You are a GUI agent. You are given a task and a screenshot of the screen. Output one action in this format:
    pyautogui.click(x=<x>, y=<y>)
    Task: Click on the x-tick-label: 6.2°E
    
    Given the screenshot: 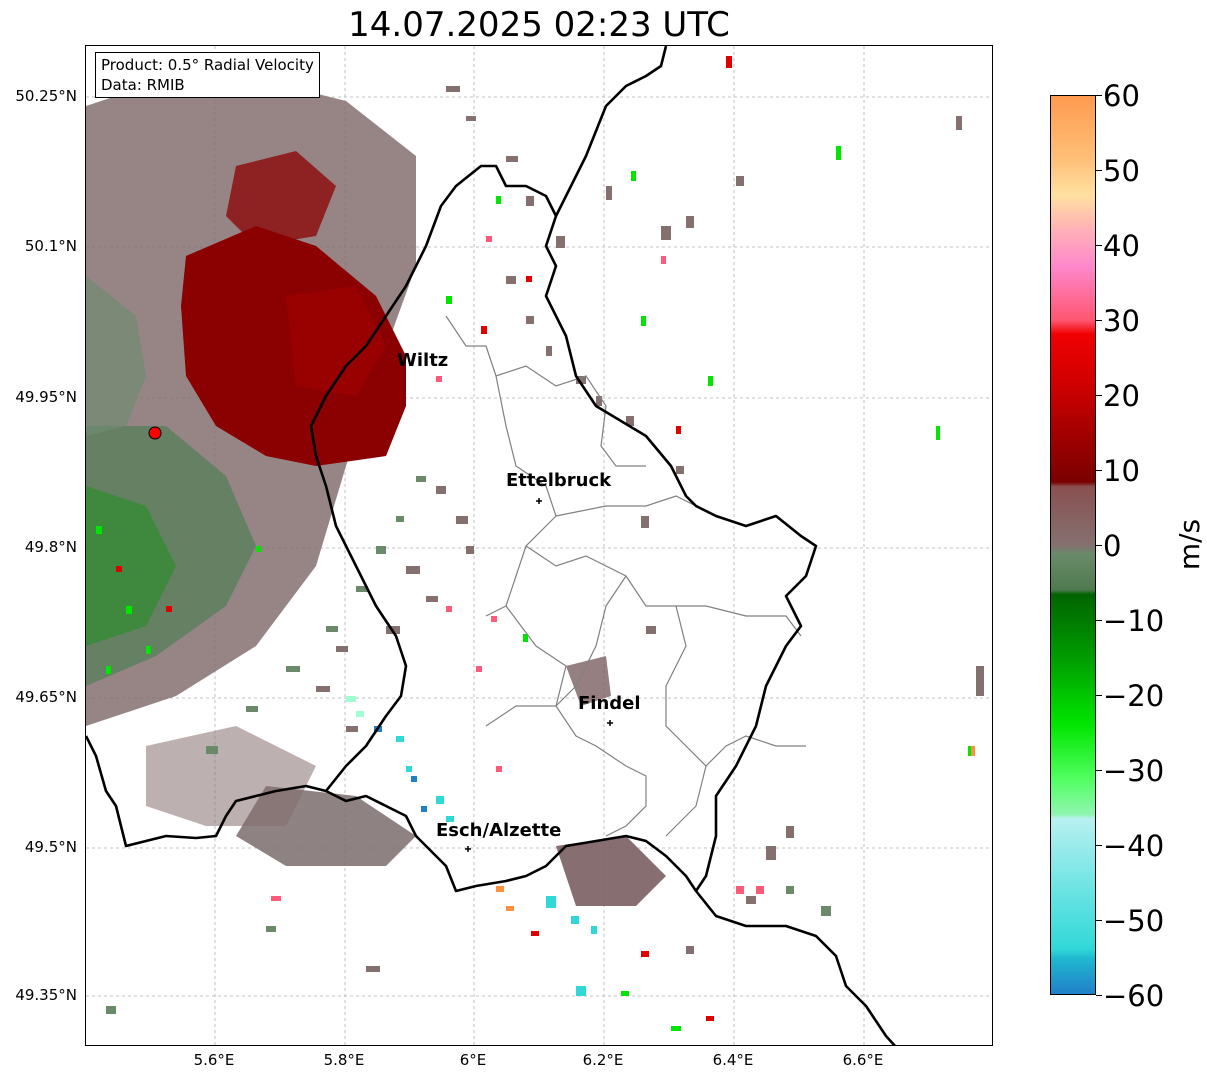 What is the action you would take?
    pyautogui.click(x=603, y=1060)
    